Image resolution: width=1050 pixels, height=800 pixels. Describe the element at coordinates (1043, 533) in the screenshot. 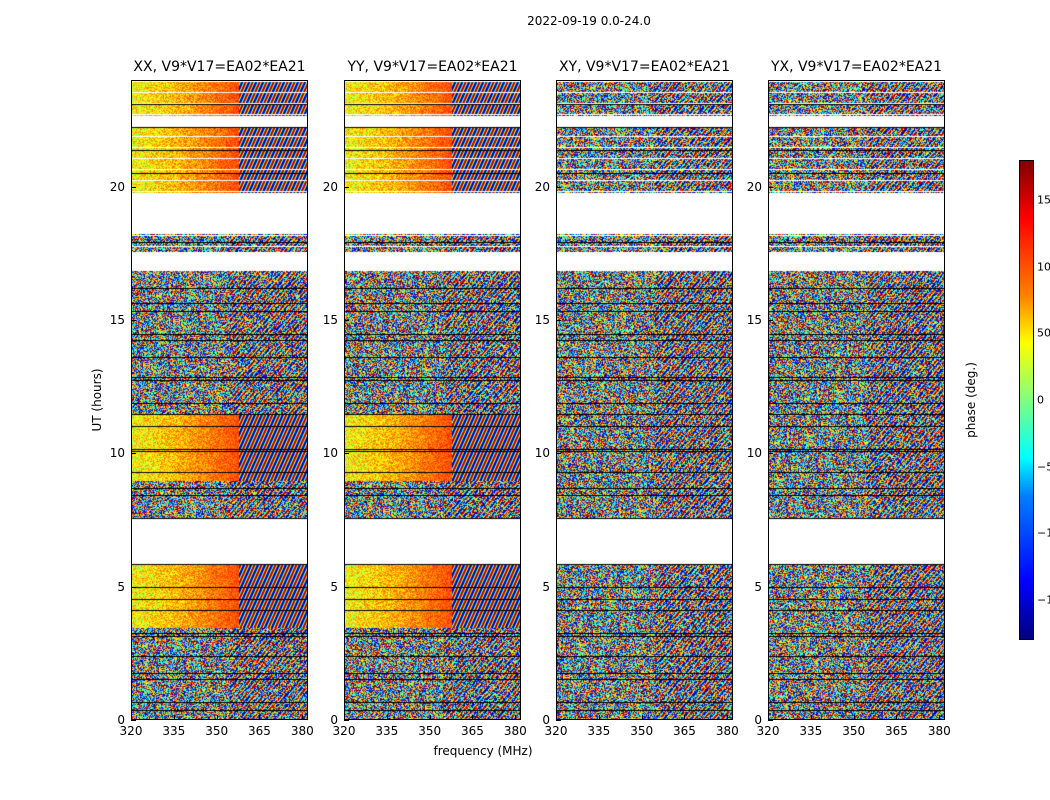

I see `colorbar-tick-label: −100` at that location.